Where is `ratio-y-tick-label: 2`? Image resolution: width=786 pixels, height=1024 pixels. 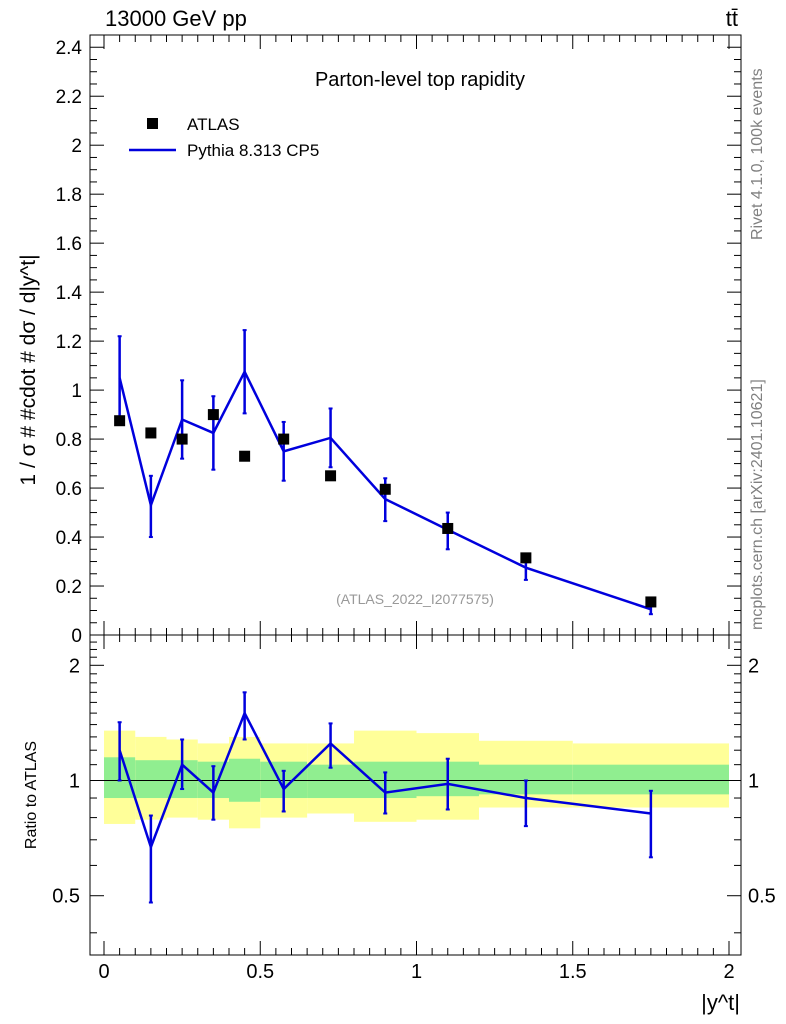
ratio-y-tick-label: 2 is located at coordinates (74, 666).